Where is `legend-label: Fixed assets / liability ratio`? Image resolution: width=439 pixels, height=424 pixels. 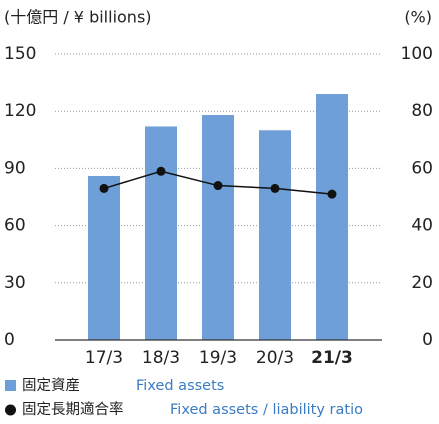 legend-label: Fixed assets / liability ratio is located at coordinates (266, 410).